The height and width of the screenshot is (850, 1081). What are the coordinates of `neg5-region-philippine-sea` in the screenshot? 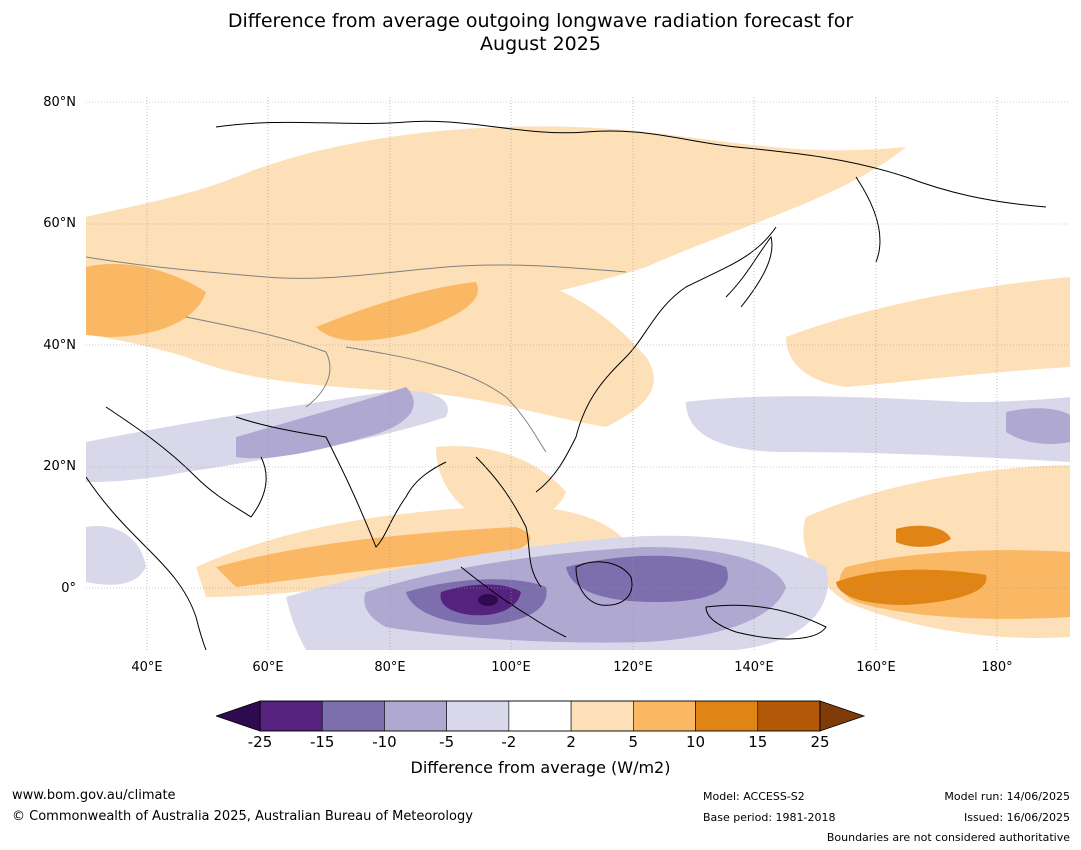 It's located at (1038, 426).